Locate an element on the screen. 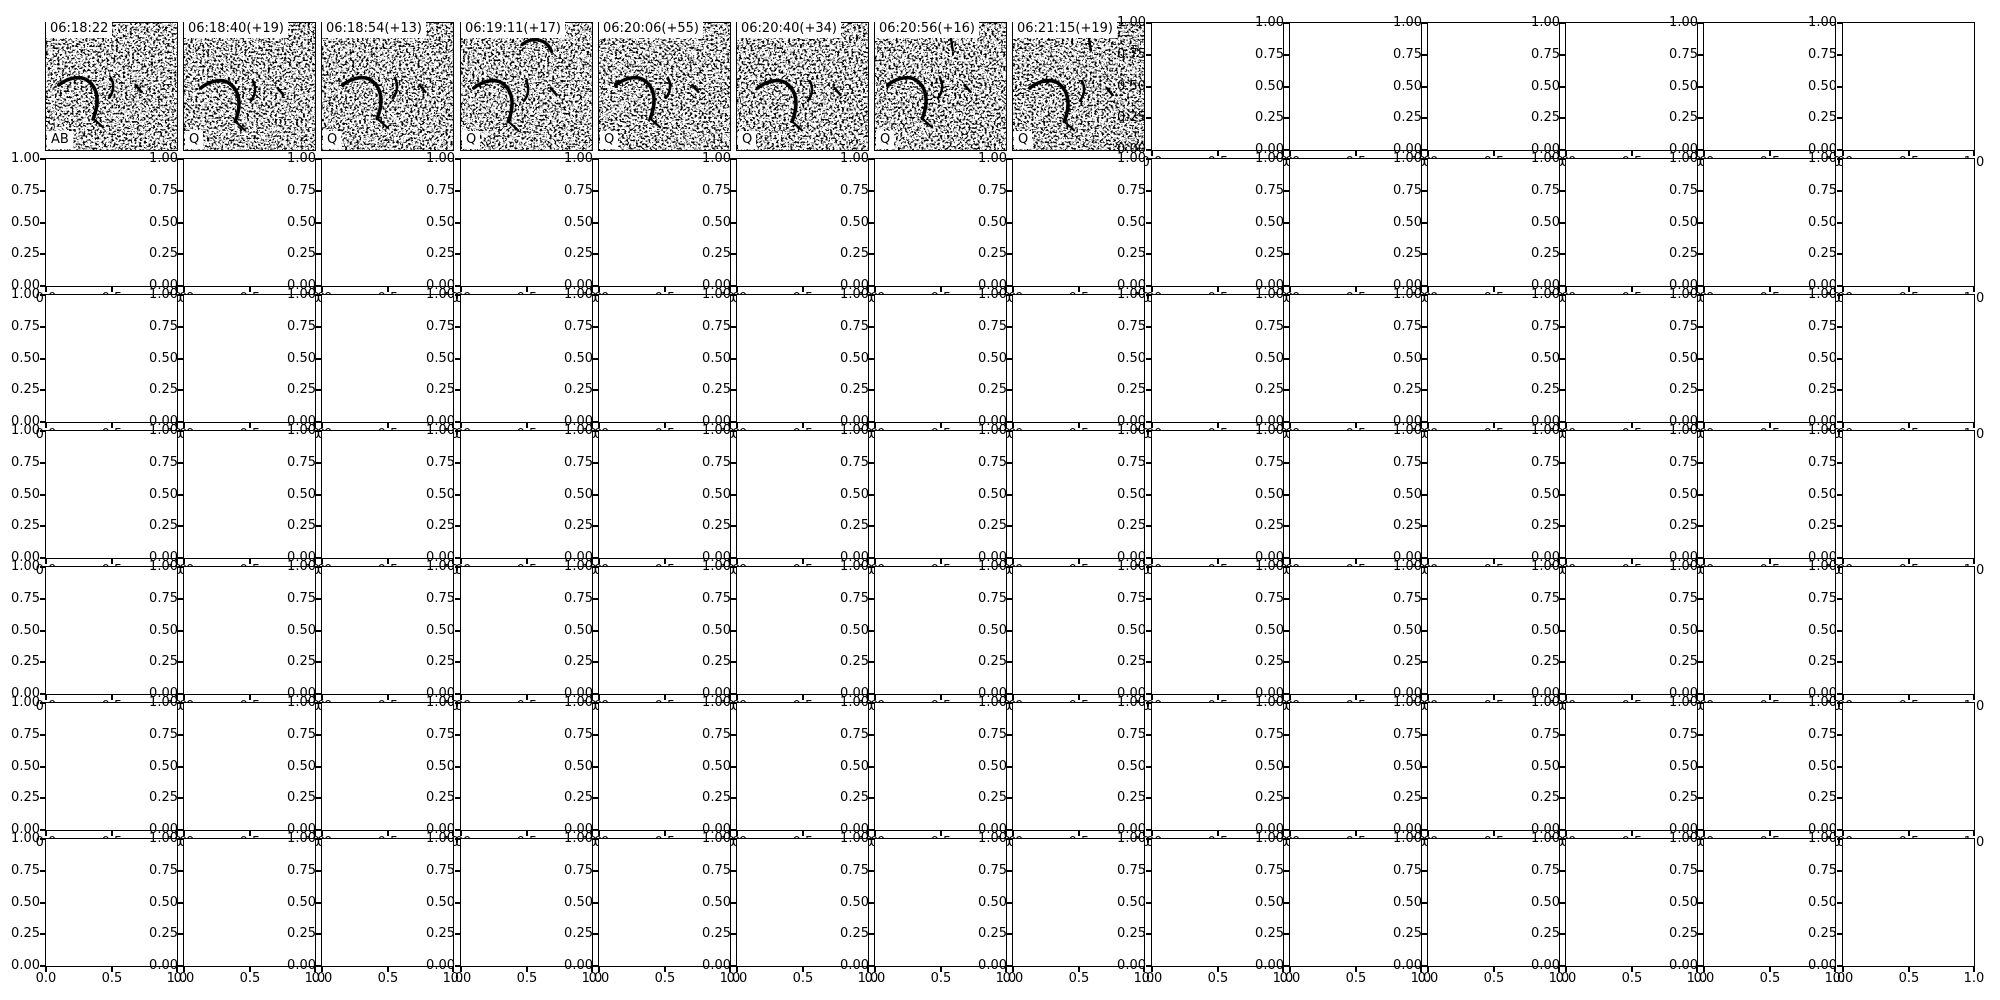 The image size is (2000, 1000). timestamp-label: 06:20:06(+55) is located at coordinates (651, 29).